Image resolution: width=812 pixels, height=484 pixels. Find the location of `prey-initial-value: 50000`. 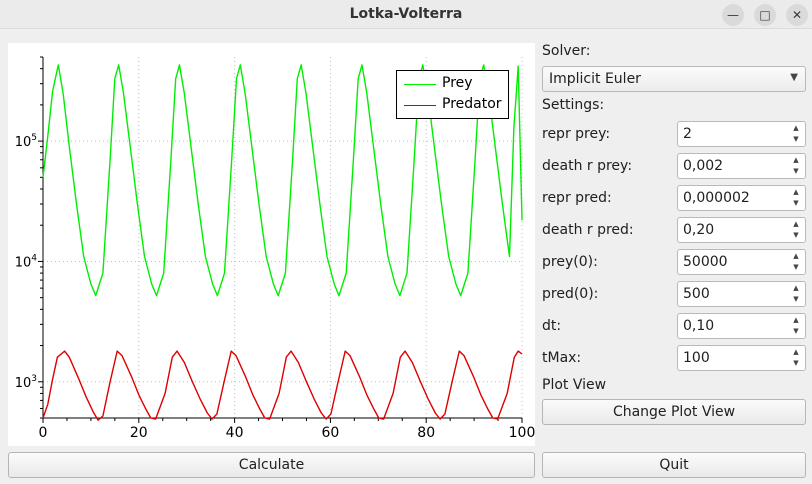

prey-initial-value: 50000 is located at coordinates (705, 262).